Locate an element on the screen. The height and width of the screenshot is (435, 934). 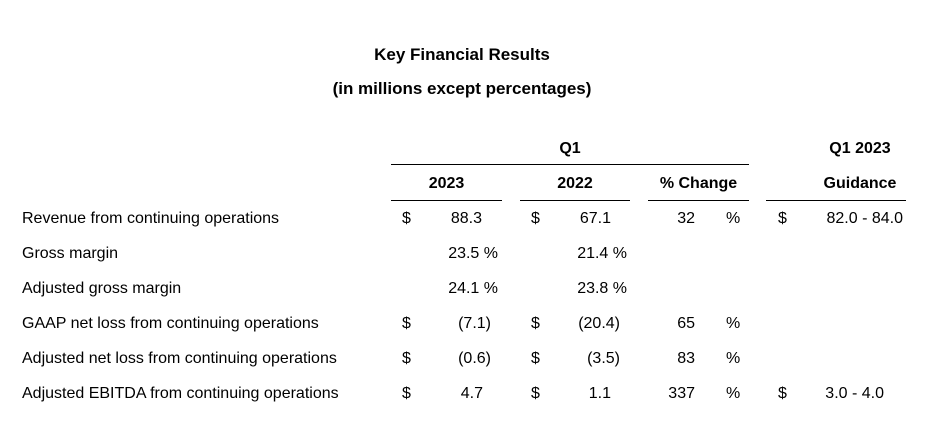
value-2022: 23.8 % is located at coordinates (602, 288).